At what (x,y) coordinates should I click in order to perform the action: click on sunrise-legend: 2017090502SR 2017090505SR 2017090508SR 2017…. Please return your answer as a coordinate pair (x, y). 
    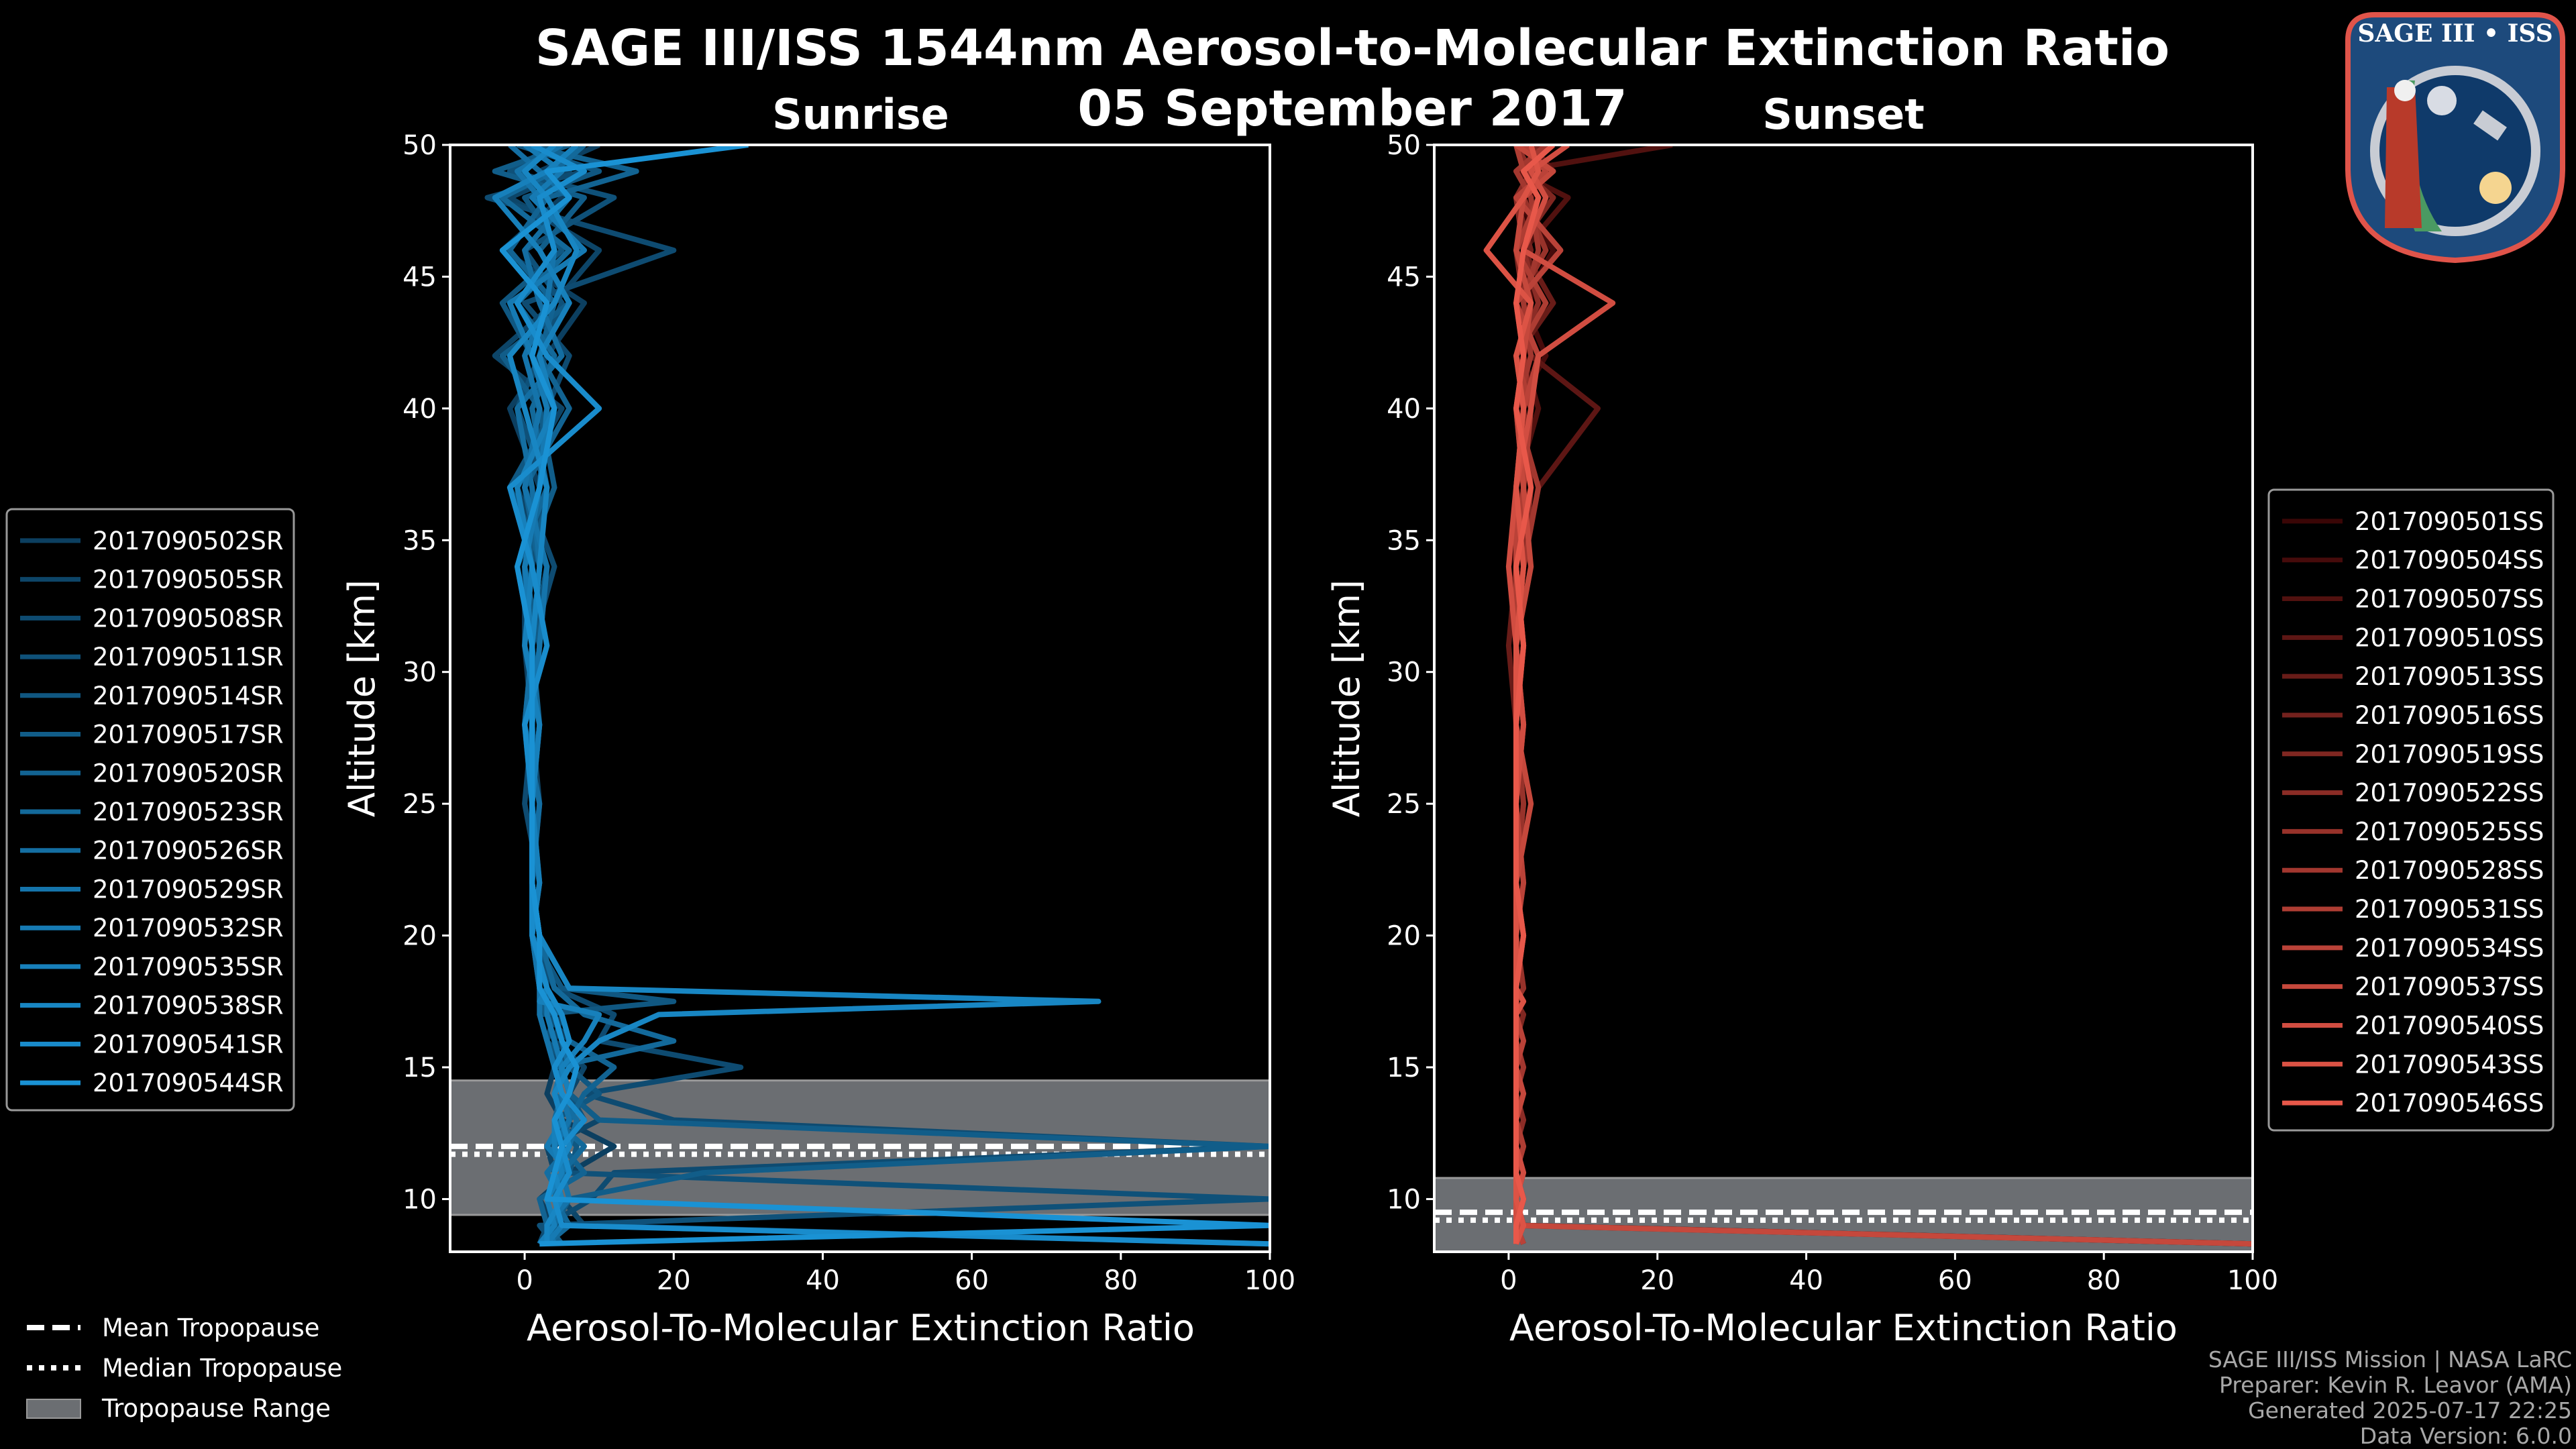
    Looking at the image, I should click on (150, 810).